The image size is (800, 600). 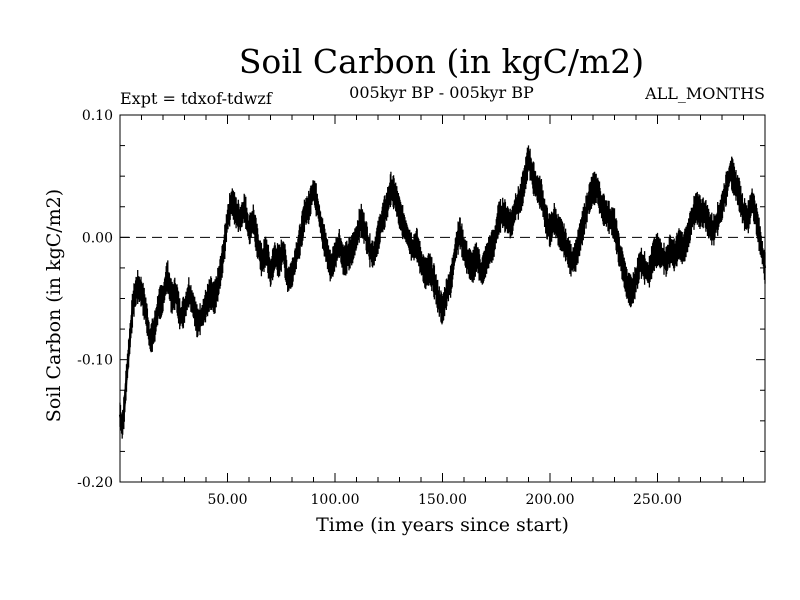 I want to click on y-tick-label: 0.10, so click(x=97, y=116).